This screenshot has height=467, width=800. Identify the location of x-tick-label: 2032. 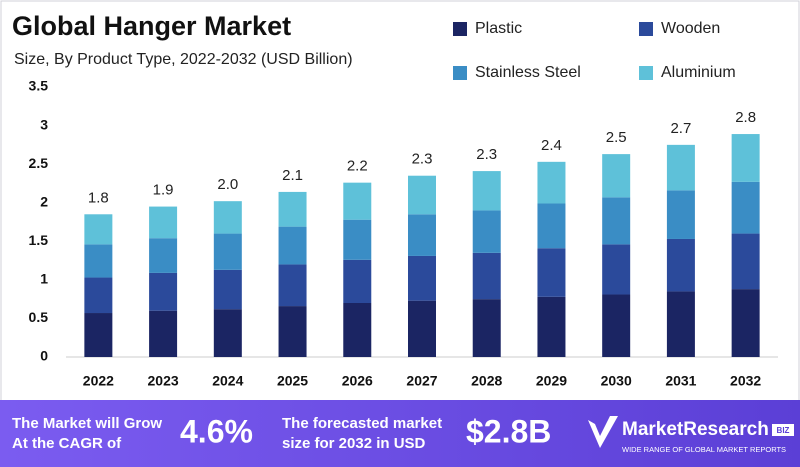
(745, 381).